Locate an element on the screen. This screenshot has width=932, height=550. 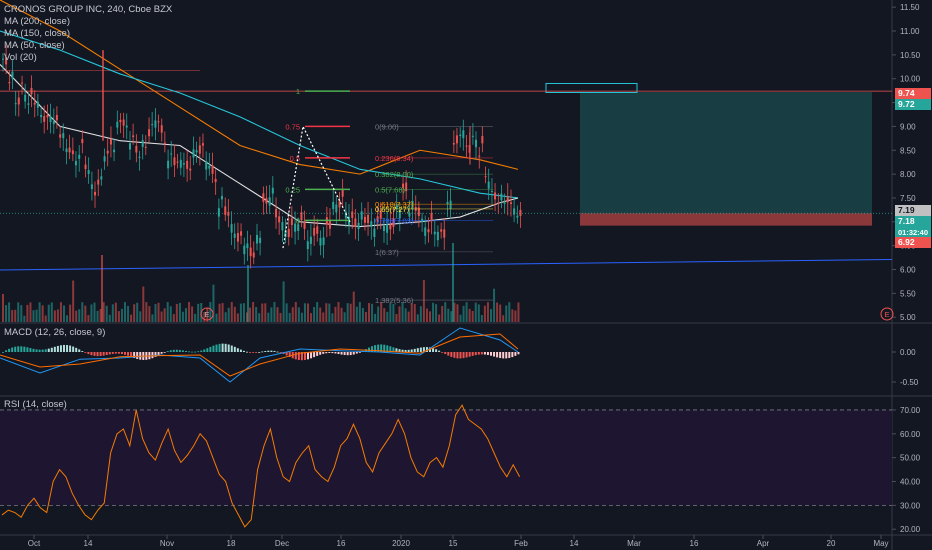
volume-legend: Vol (20) is located at coordinates (20, 57).